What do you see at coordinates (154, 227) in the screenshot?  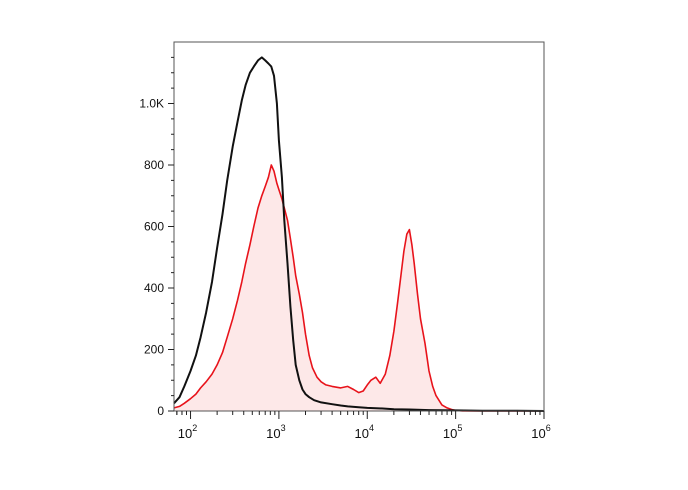 I see `y-tick-label-3: 600` at bounding box center [154, 227].